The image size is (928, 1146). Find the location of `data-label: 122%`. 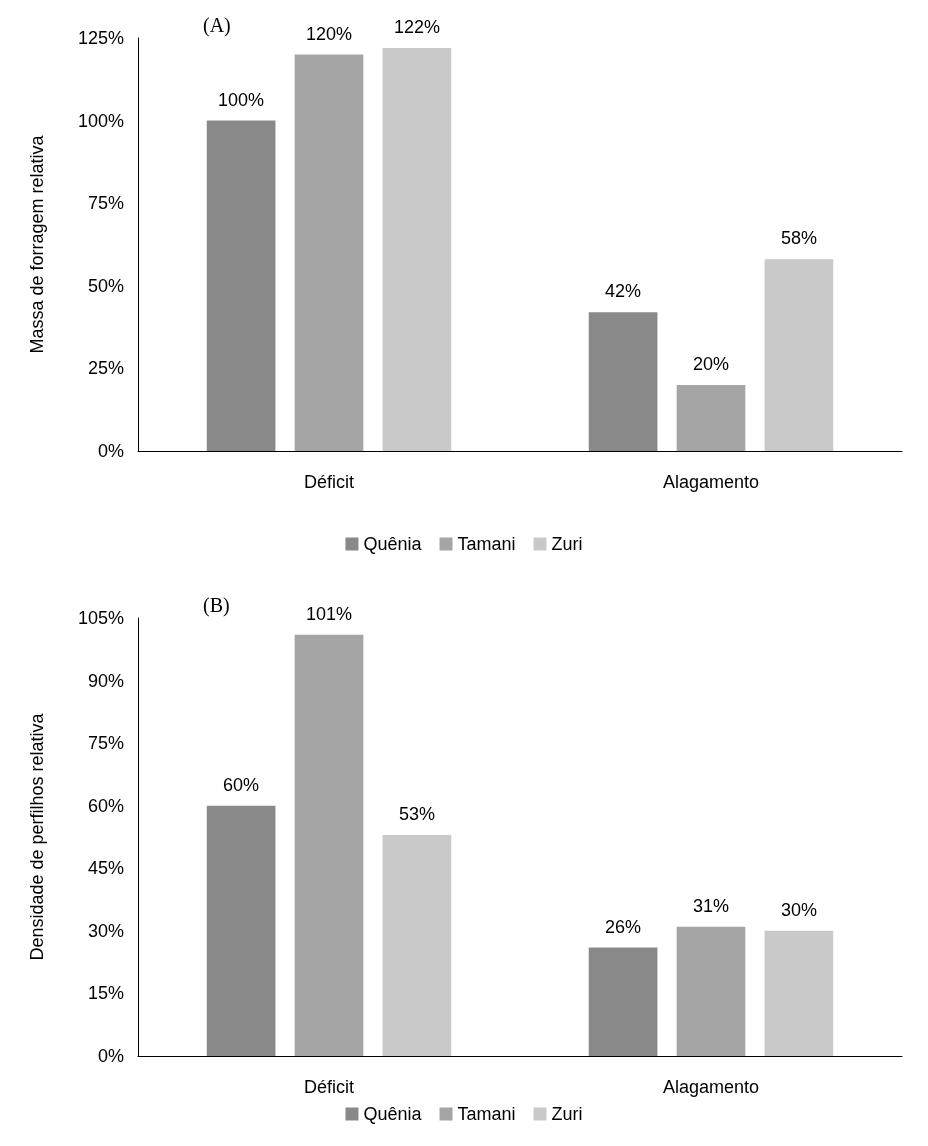

data-label: 122% is located at coordinates (416, 26).